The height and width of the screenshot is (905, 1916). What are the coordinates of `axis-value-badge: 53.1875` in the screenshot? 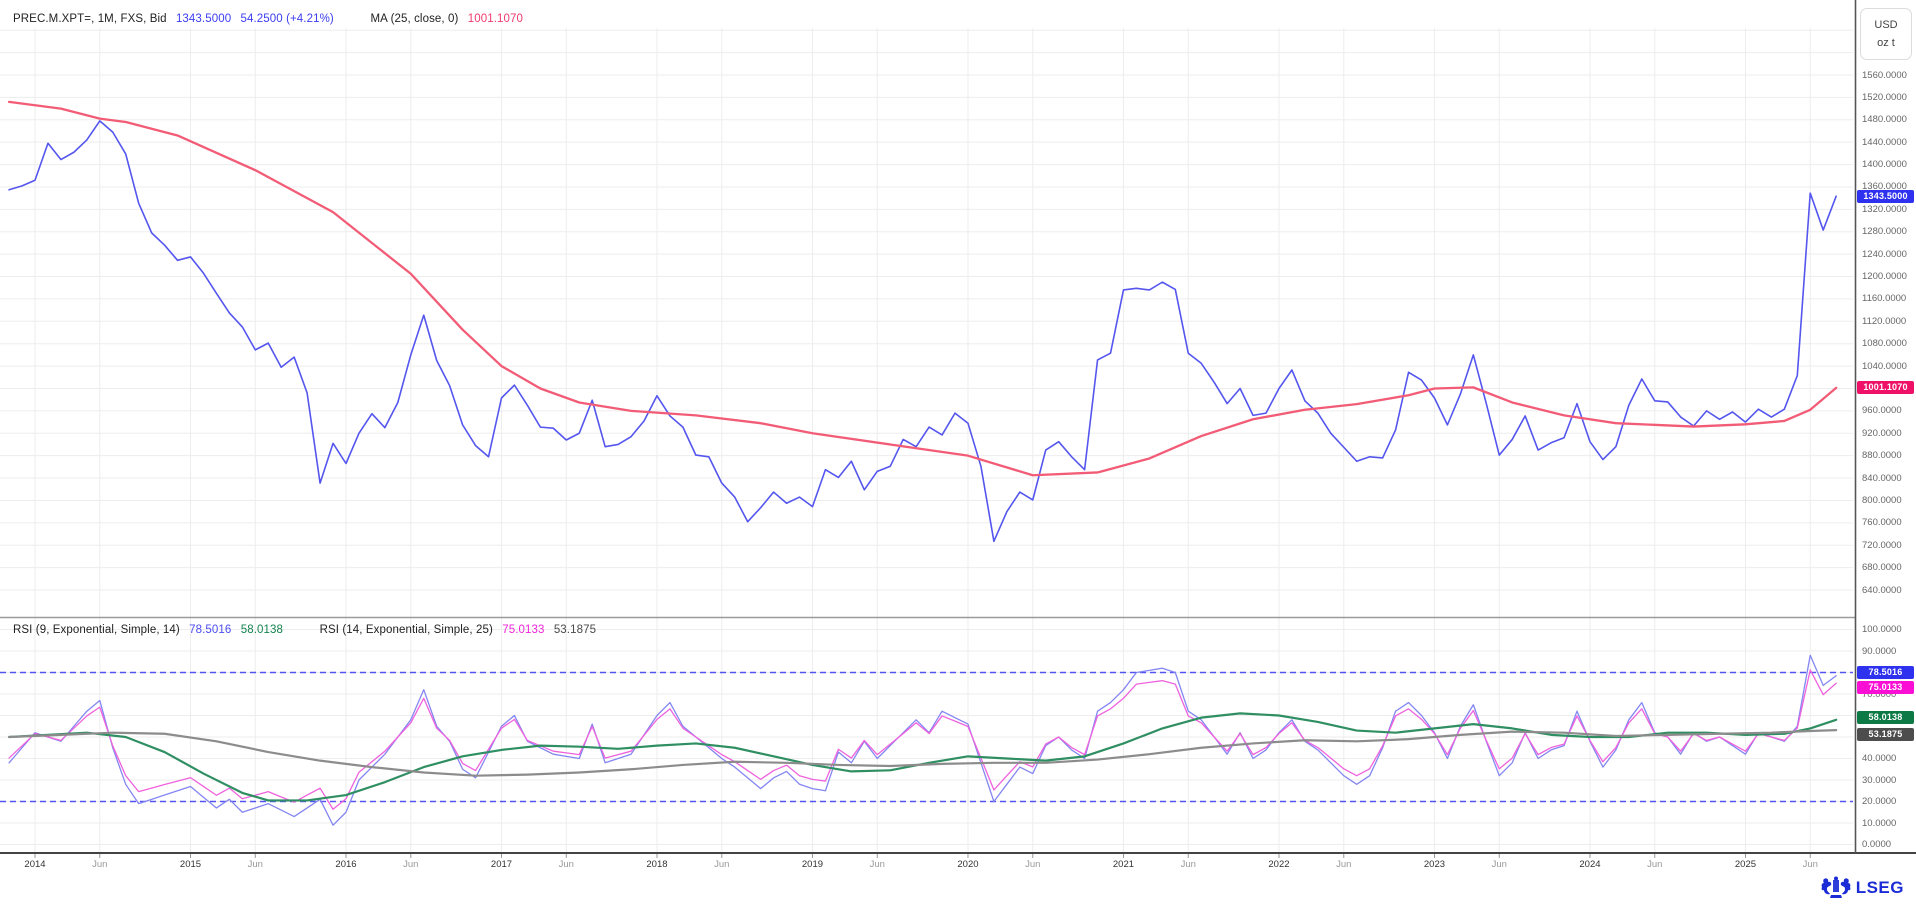 It's located at (1885, 734).